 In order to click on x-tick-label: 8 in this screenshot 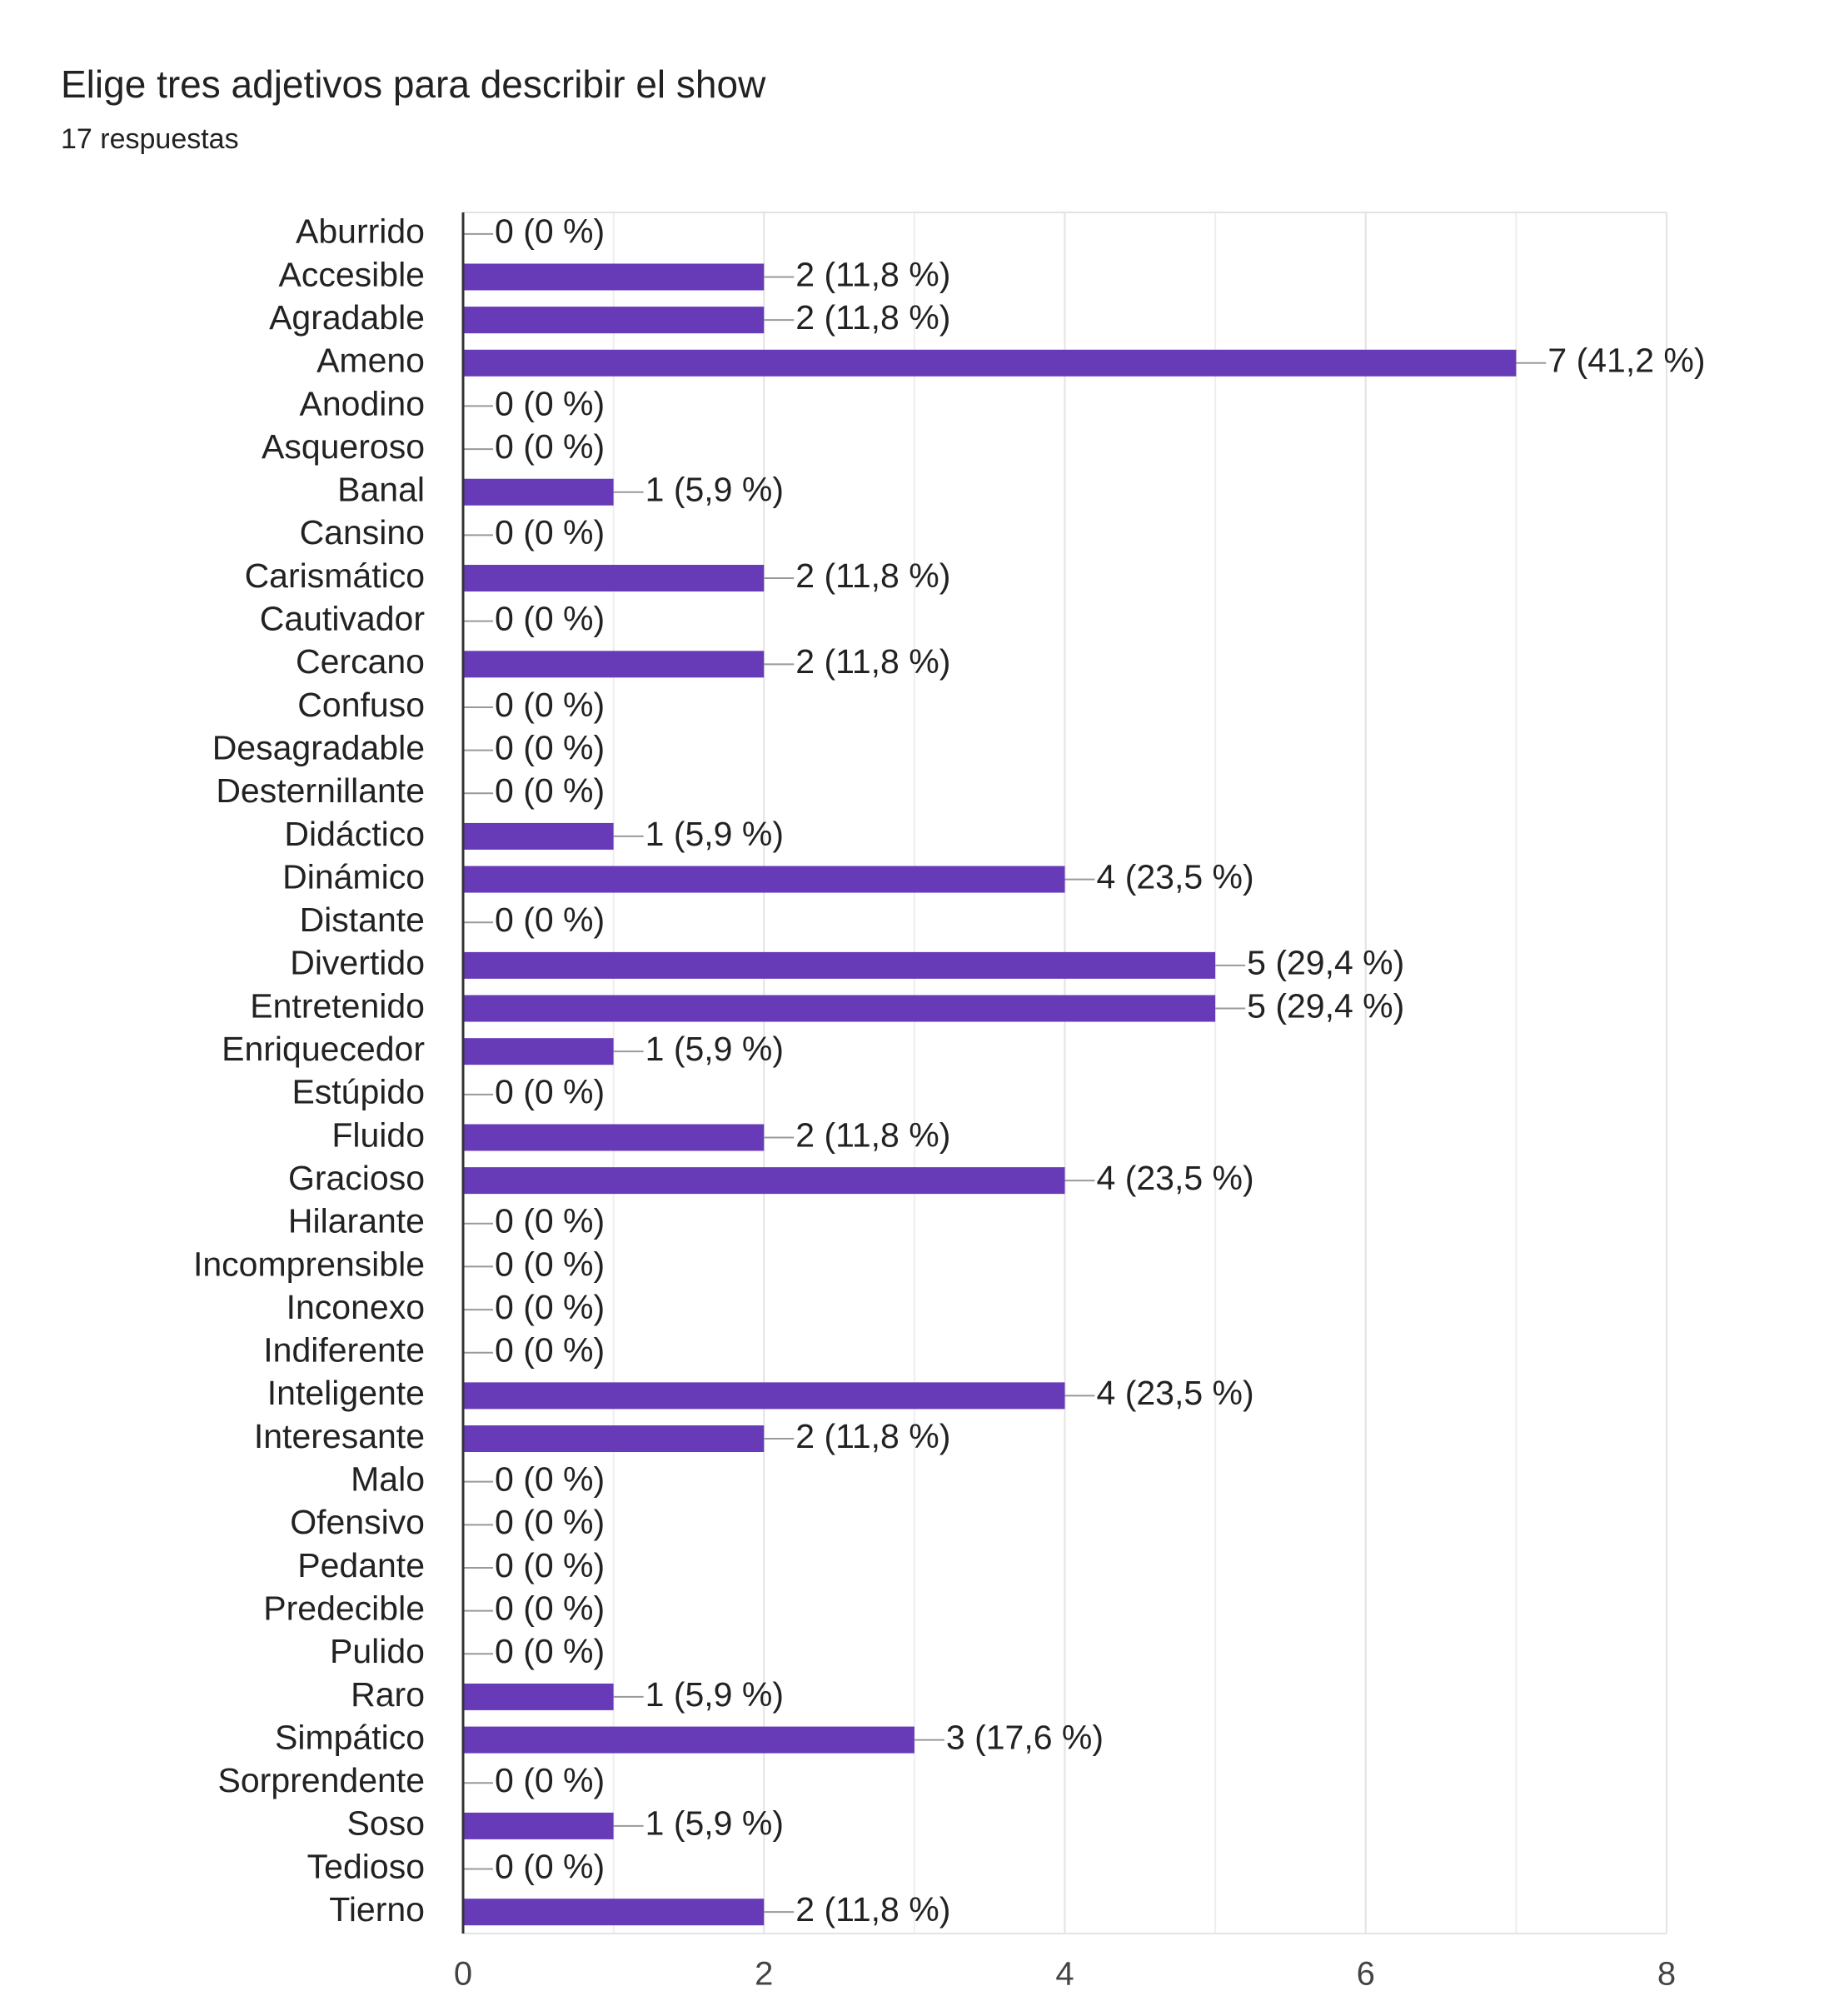, I will do `click(1666, 1975)`.